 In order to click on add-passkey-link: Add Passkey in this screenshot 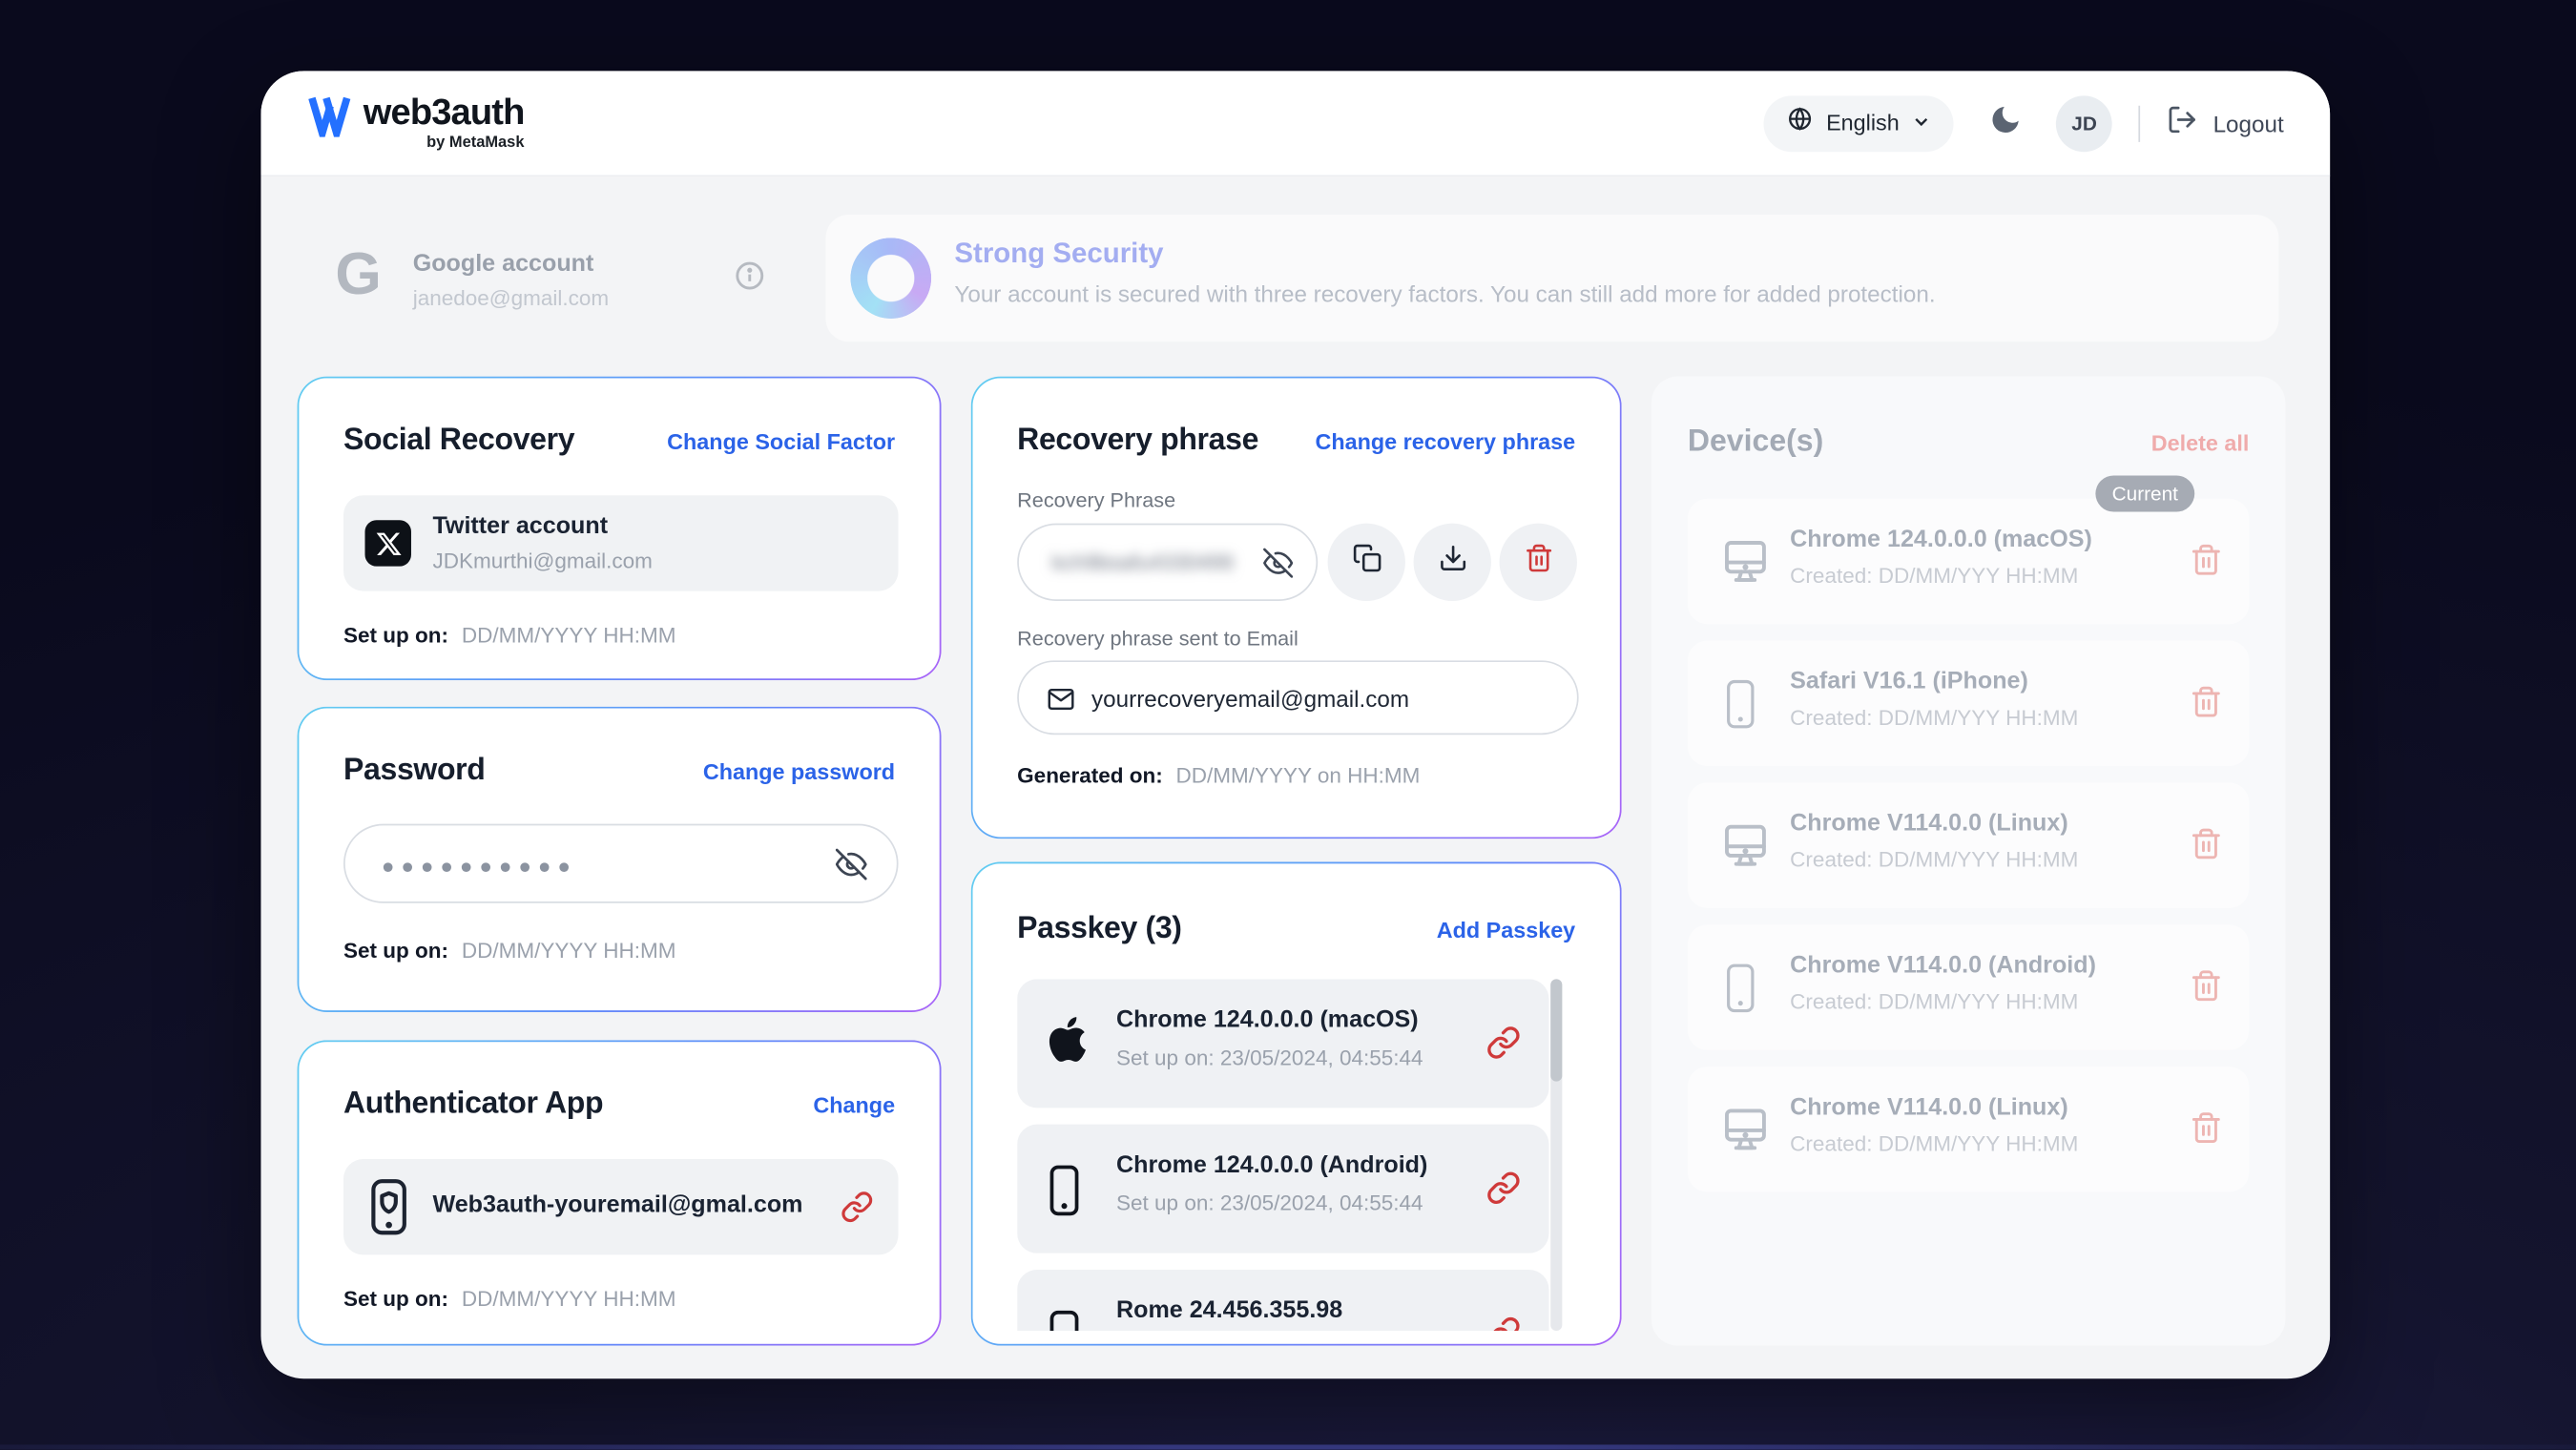, I will do `click(1506, 931)`.